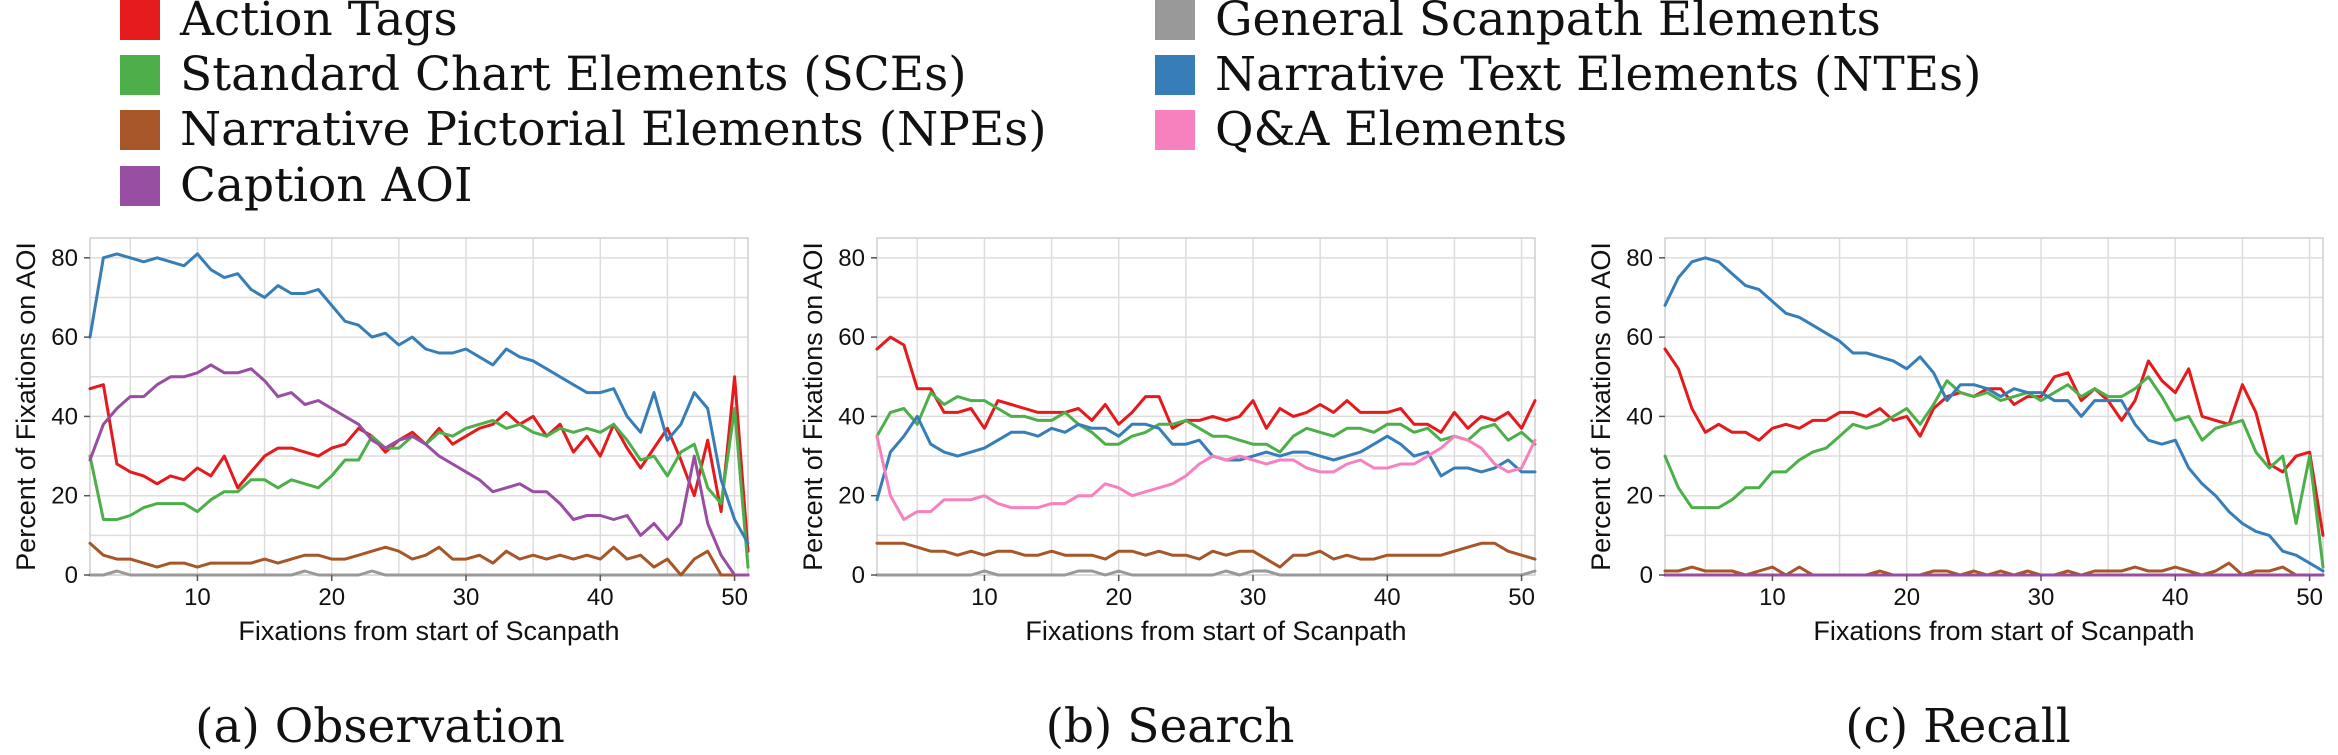 Image resolution: width=2338 pixels, height=755 pixels. I want to click on legend-label: Narrative Text Elements (NTEs), so click(1598, 74).